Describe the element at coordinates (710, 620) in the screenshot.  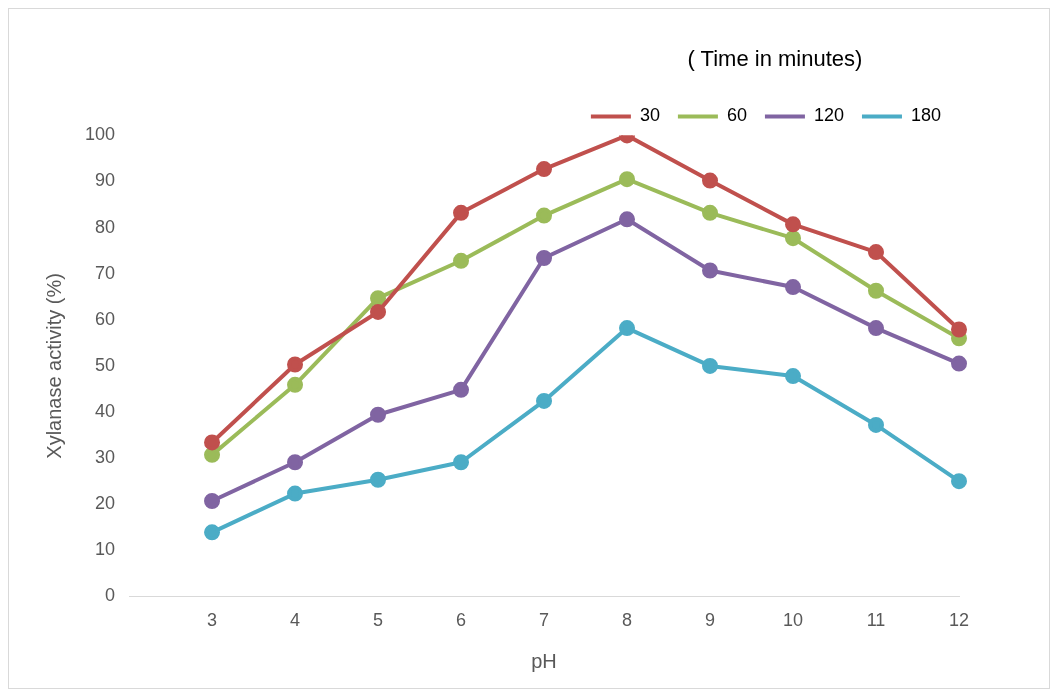
I see `x-tick-label: 9` at that location.